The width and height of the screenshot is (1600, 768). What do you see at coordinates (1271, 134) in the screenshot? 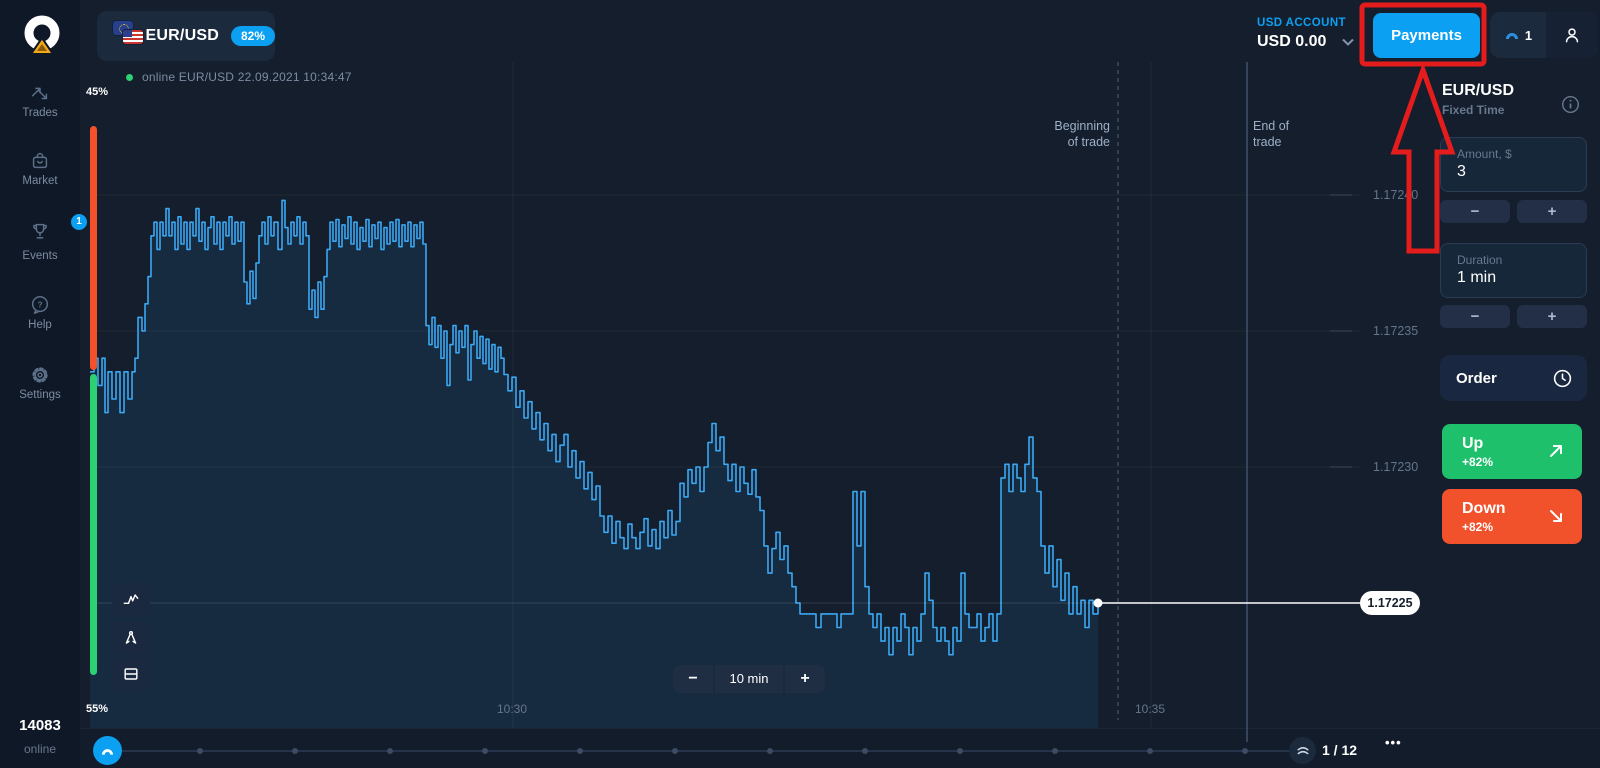
I see `end-of-trade-label: End of trade` at bounding box center [1271, 134].